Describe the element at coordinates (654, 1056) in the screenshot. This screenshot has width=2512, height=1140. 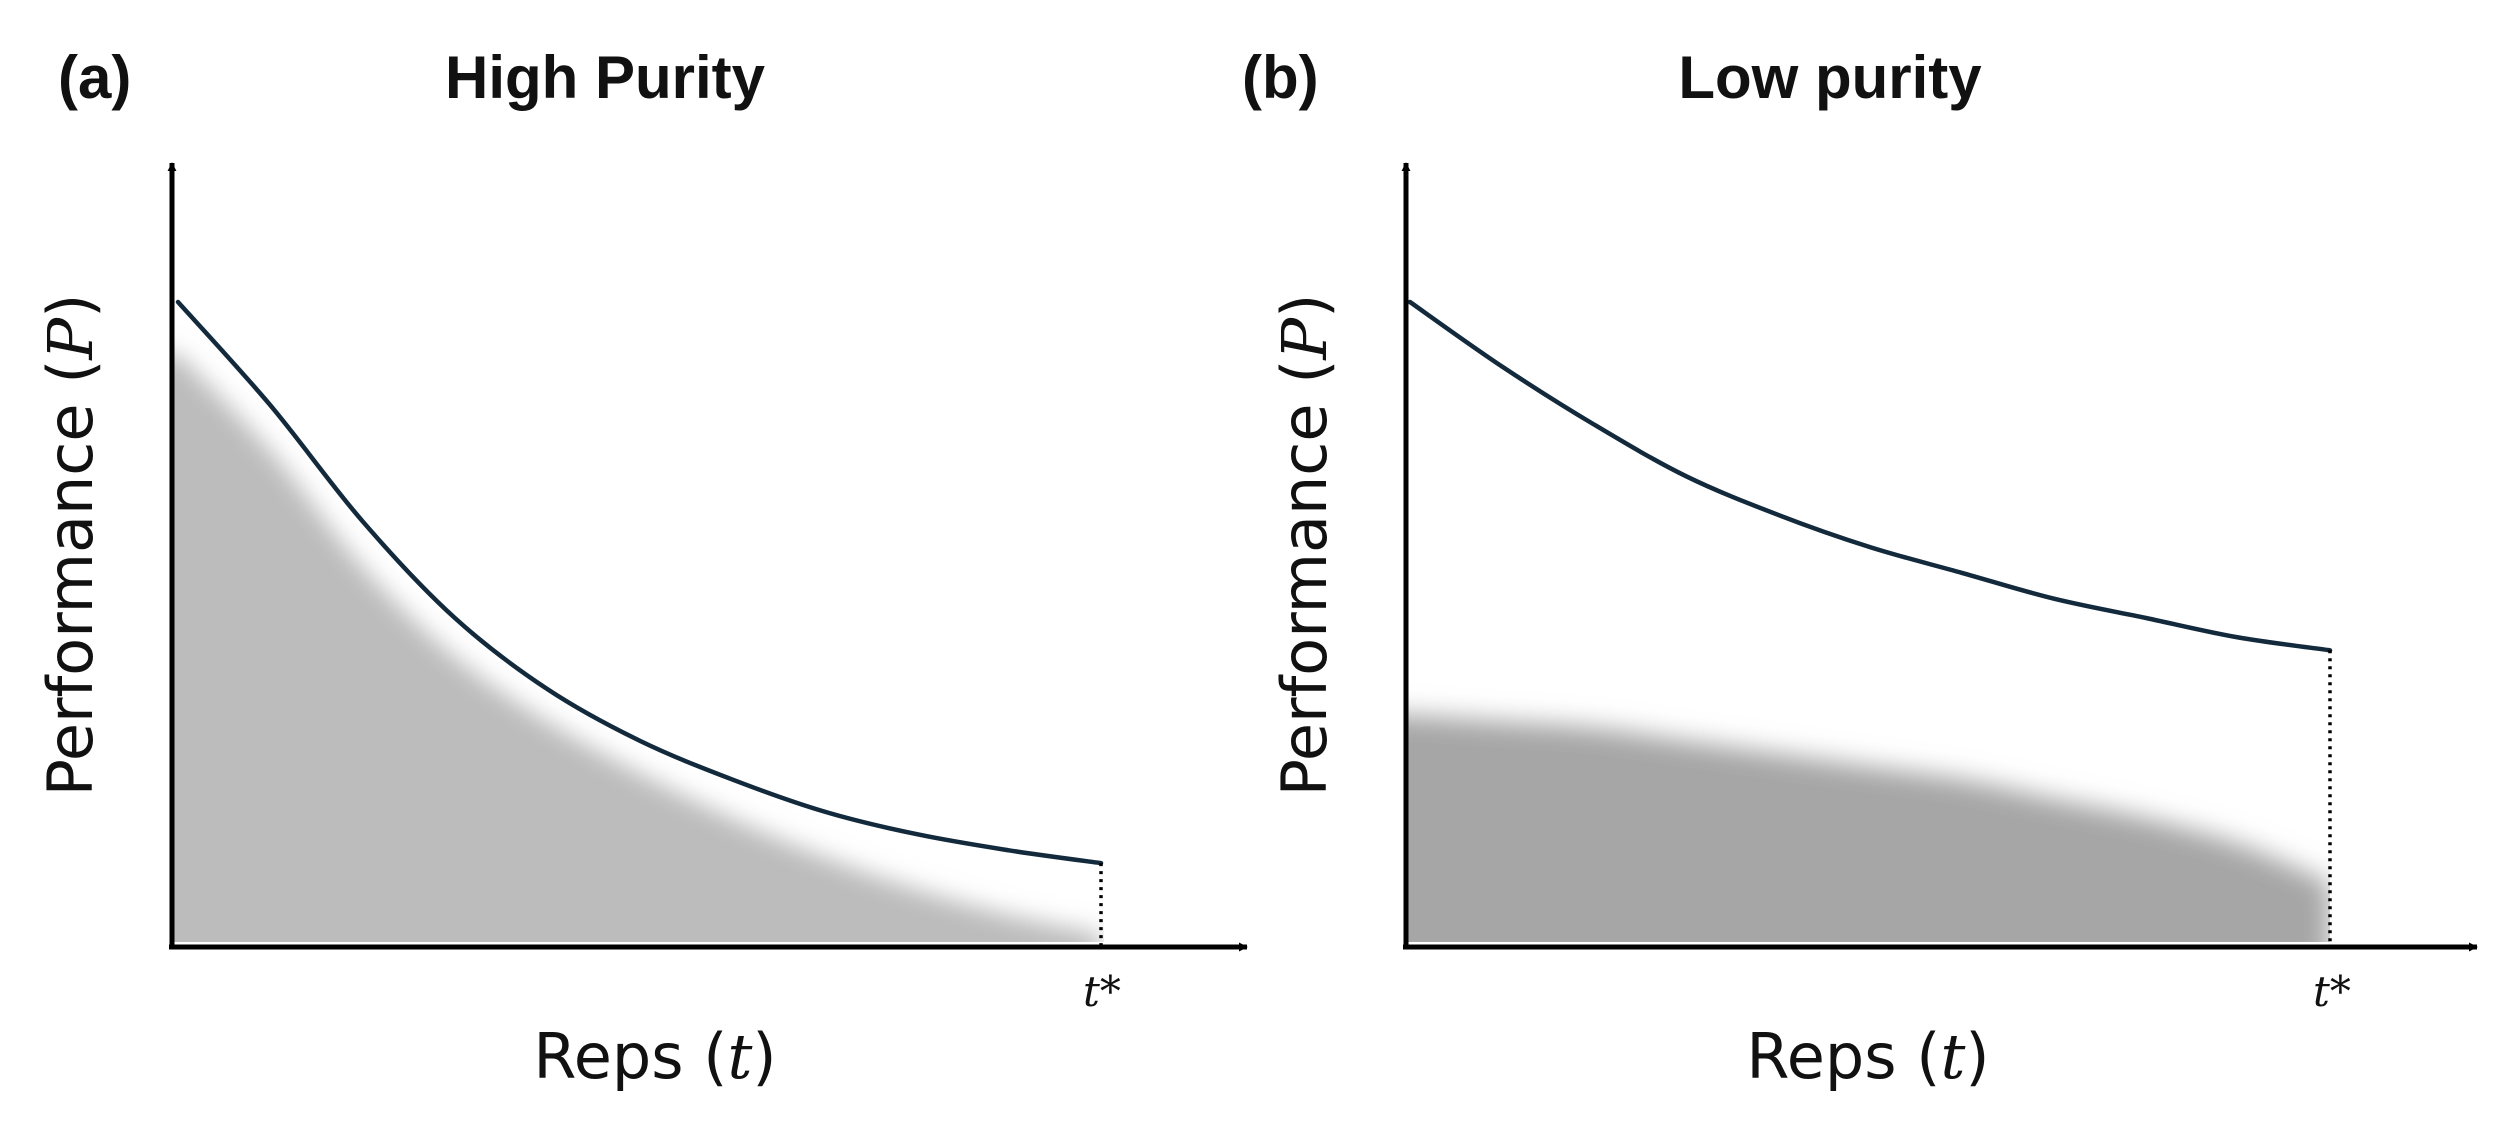
I see `panel-a-x-axis-label: Reps (t)` at that location.